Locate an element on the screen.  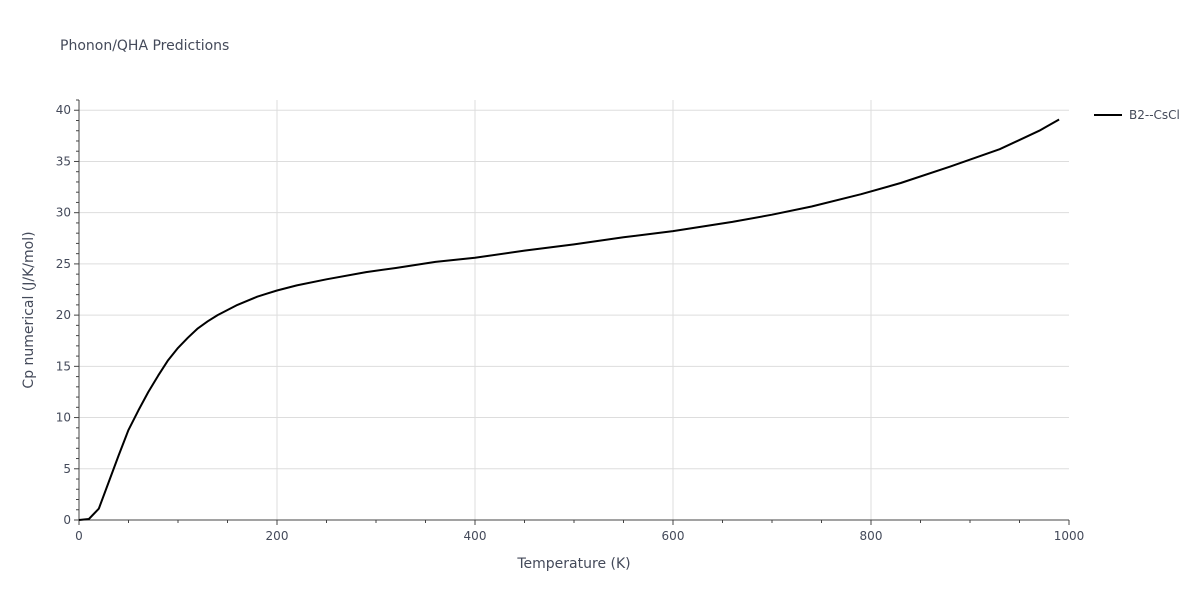
y-tick-label: 30 is located at coordinates (63, 213).